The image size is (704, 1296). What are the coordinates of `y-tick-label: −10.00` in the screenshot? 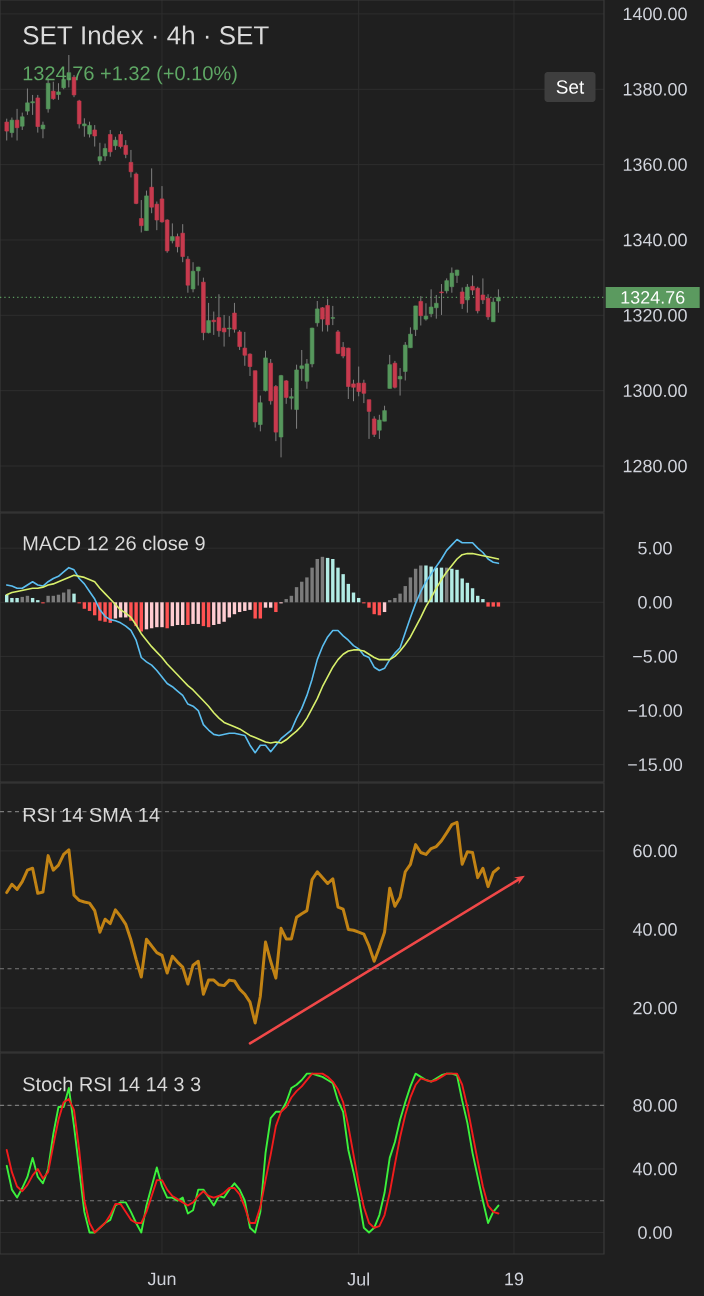 It's located at (655, 710).